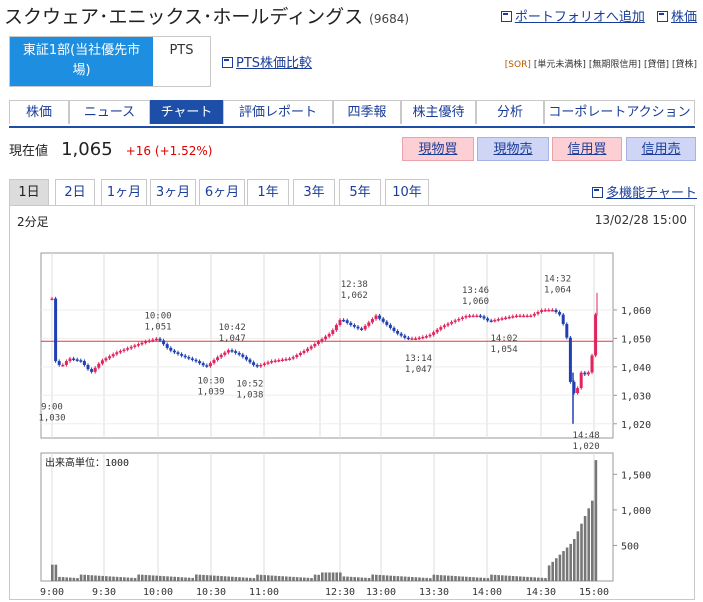  Describe the element at coordinates (510, 112) in the screenshot. I see `tab-analysis: 分析` at that location.